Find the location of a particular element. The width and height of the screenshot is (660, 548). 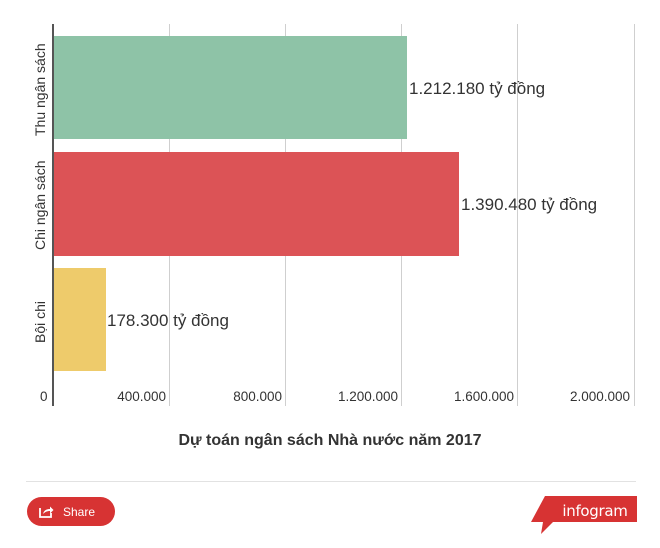

bar-thu-ngan-sach is located at coordinates (230, 87).